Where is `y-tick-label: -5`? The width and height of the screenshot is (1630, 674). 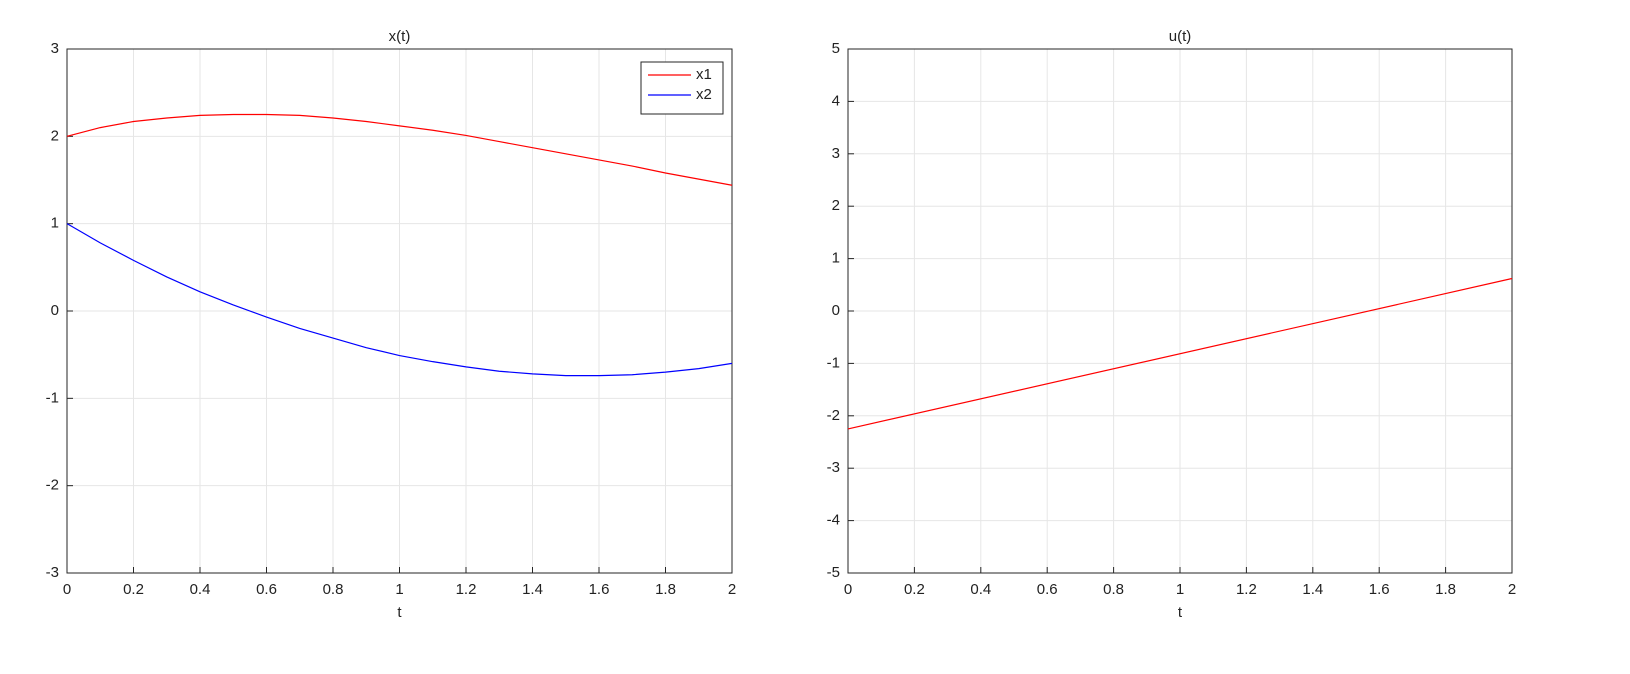 y-tick-label: -5 is located at coordinates (833, 572).